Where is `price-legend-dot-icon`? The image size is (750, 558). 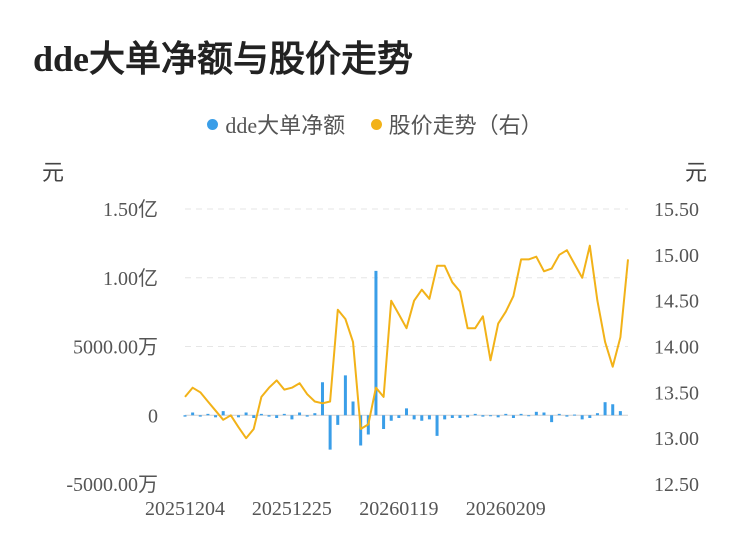 price-legend-dot-icon is located at coordinates (376, 124).